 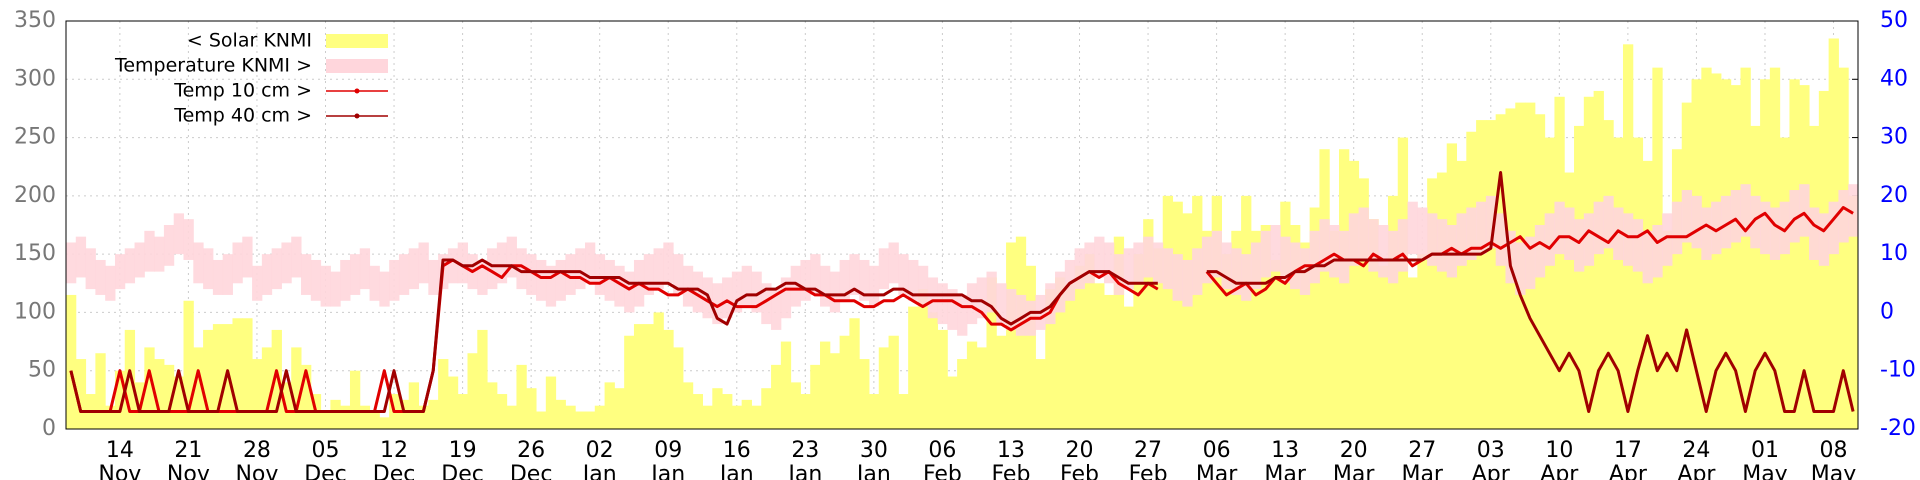 I want to click on legend-label: < Solar KNMI, so click(x=249, y=41).